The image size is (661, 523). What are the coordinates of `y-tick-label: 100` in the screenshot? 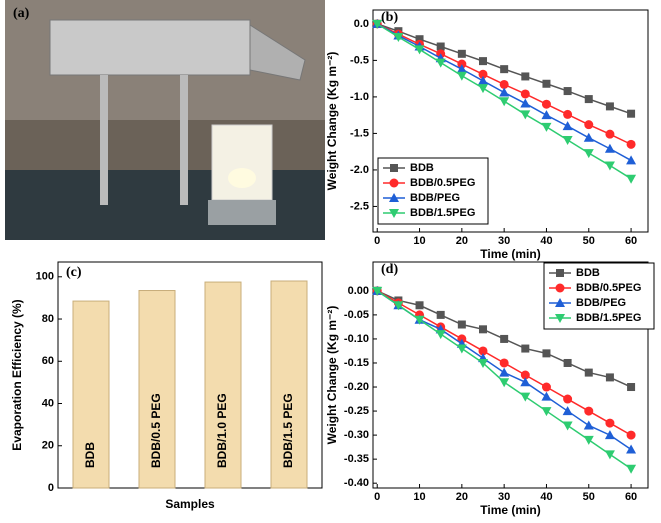 It's located at (45, 277).